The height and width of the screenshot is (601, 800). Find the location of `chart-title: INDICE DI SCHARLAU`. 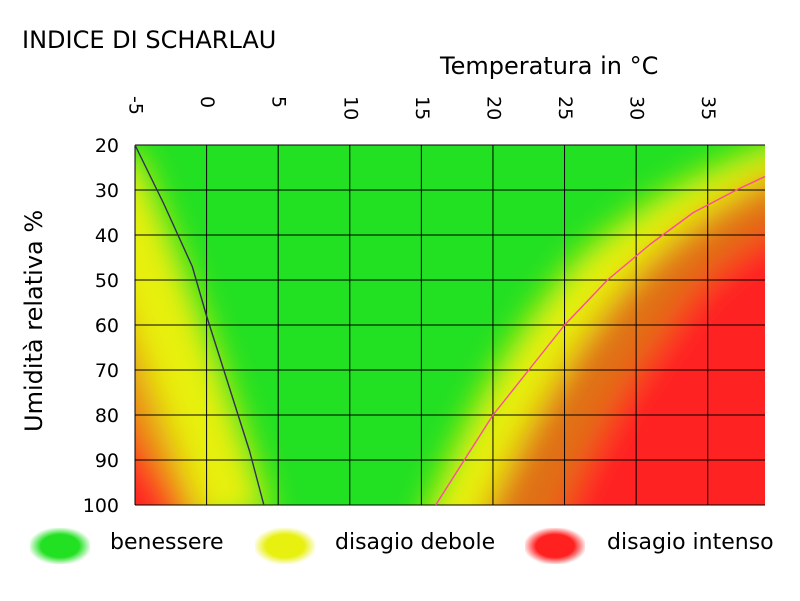

chart-title: INDICE DI SCHARLAU is located at coordinates (149, 40).